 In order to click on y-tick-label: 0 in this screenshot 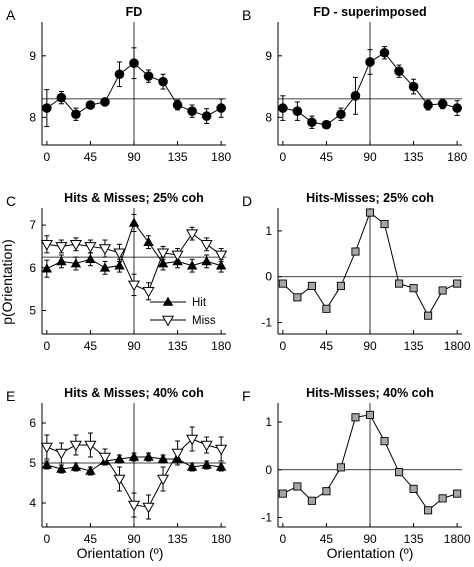, I will do `click(268, 470)`.